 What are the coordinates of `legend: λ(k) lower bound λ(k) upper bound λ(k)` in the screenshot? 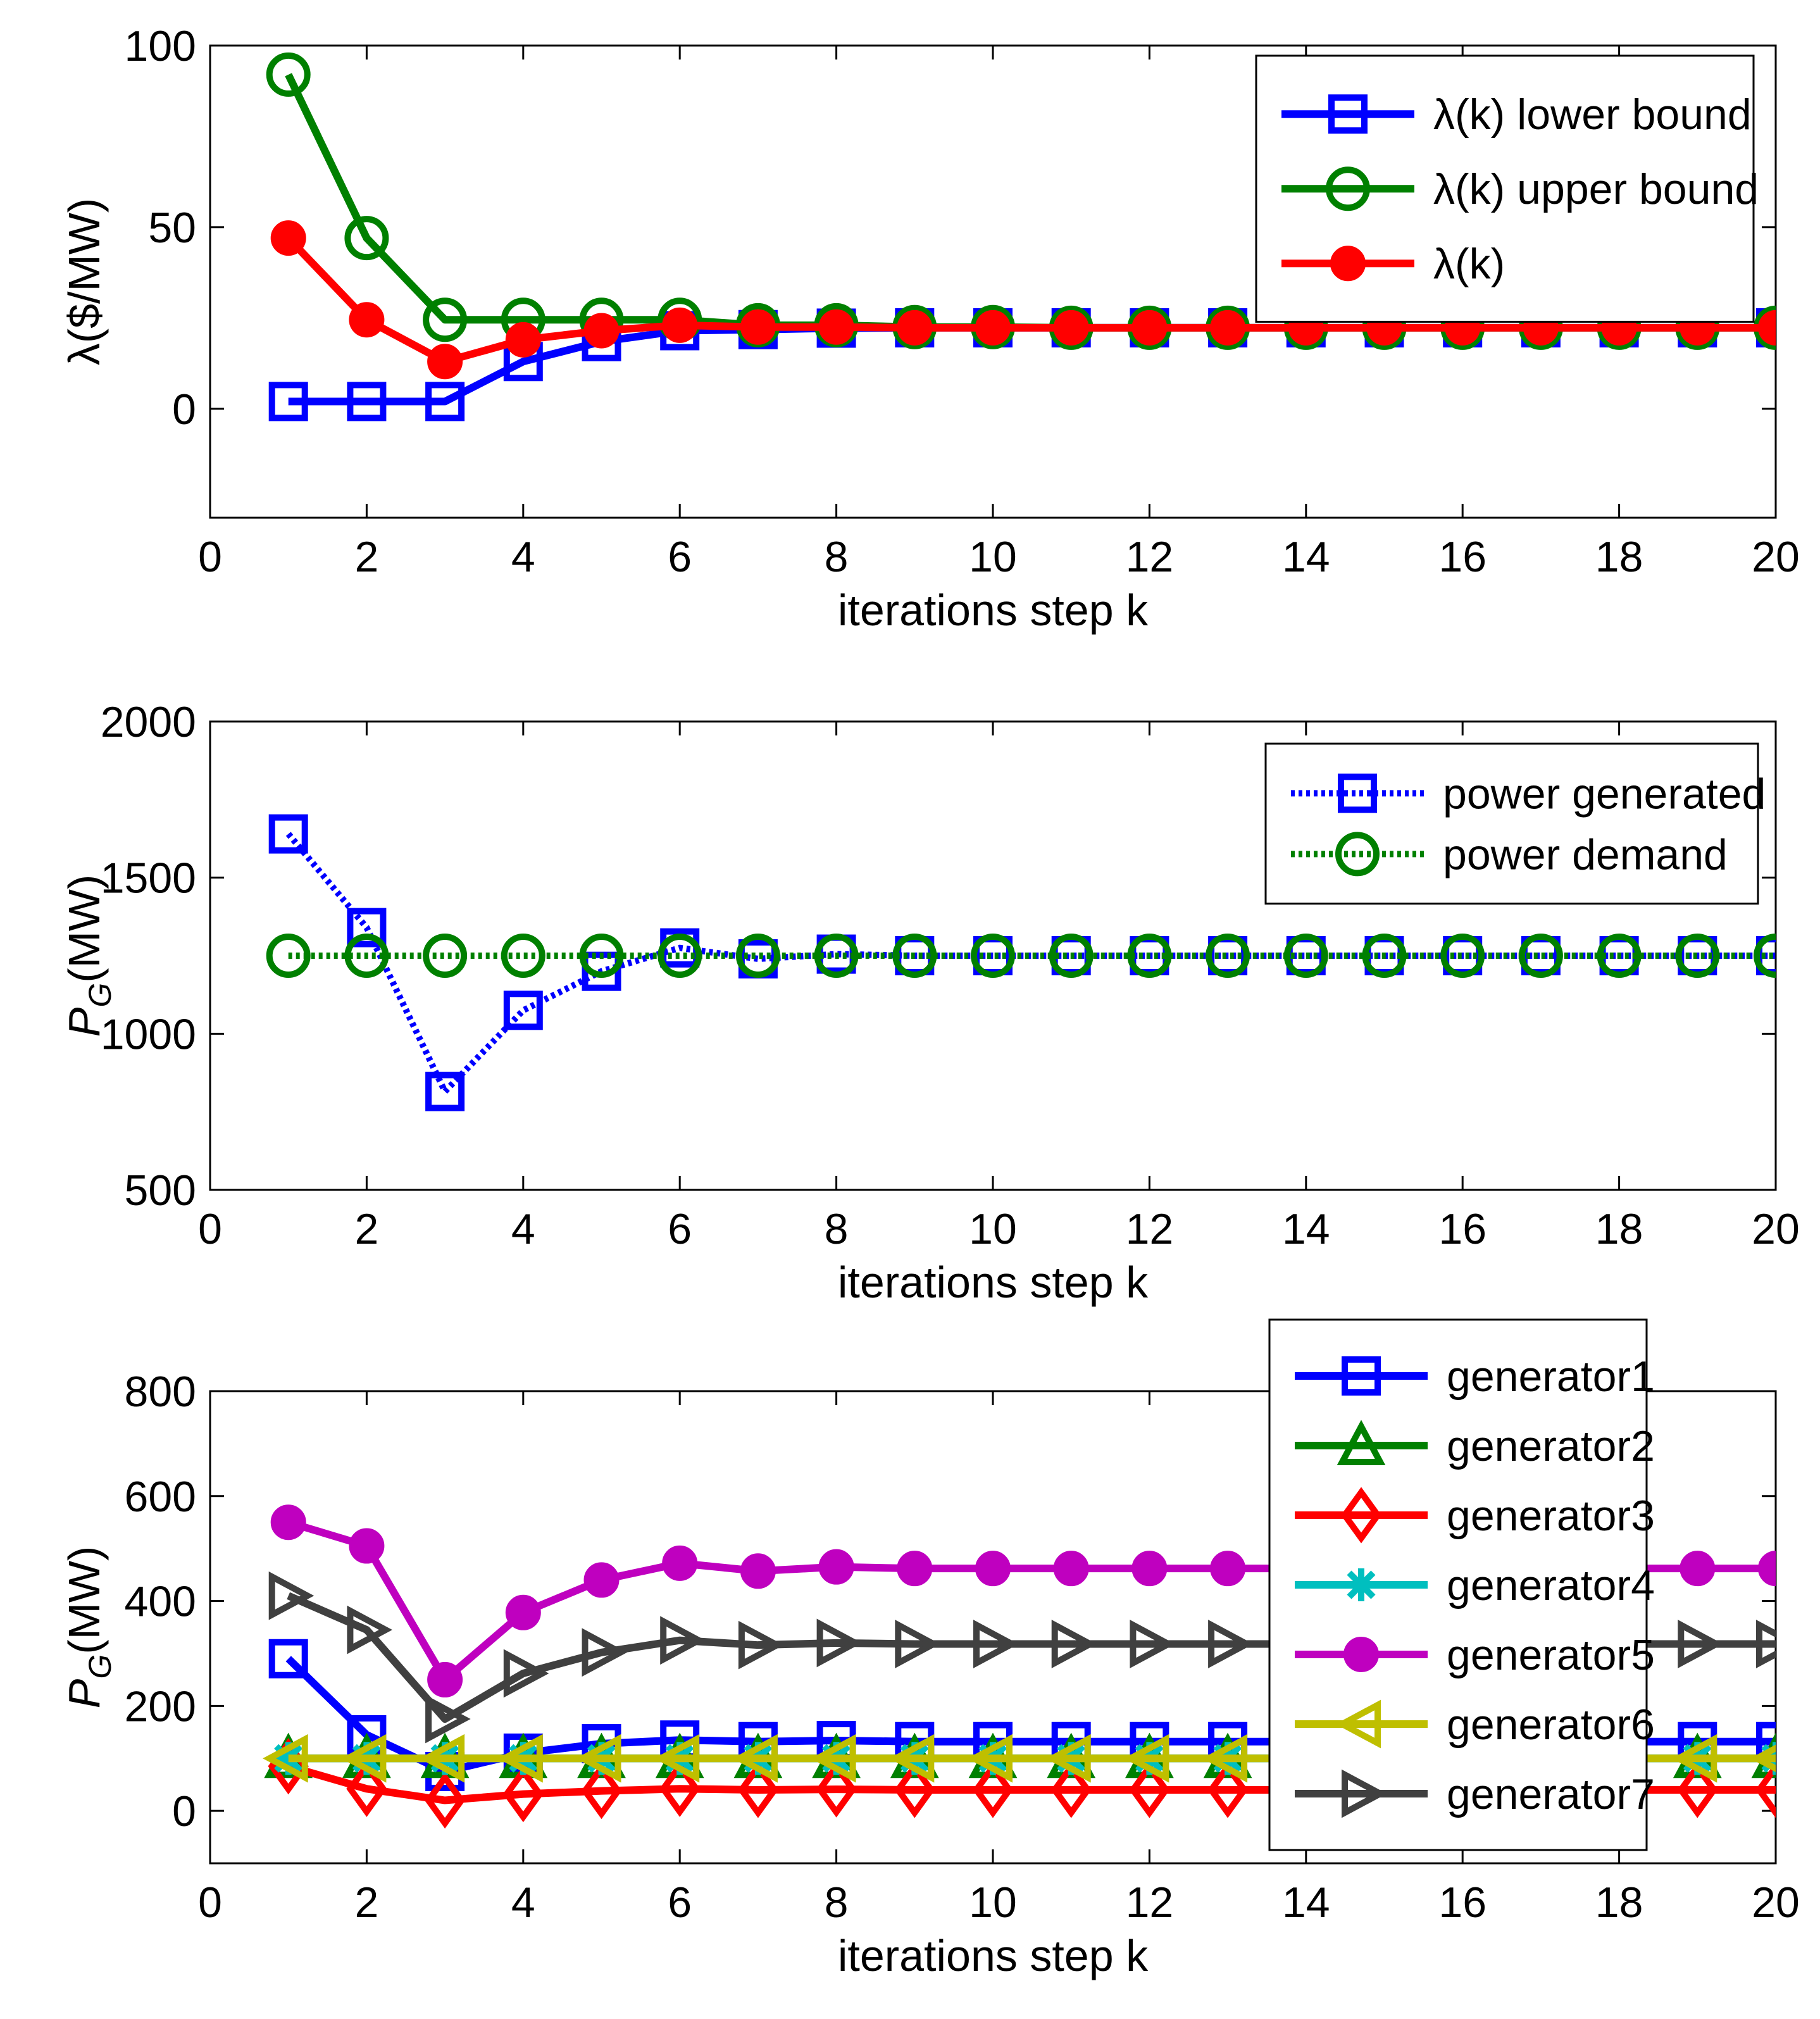 It's located at (1507, 188).